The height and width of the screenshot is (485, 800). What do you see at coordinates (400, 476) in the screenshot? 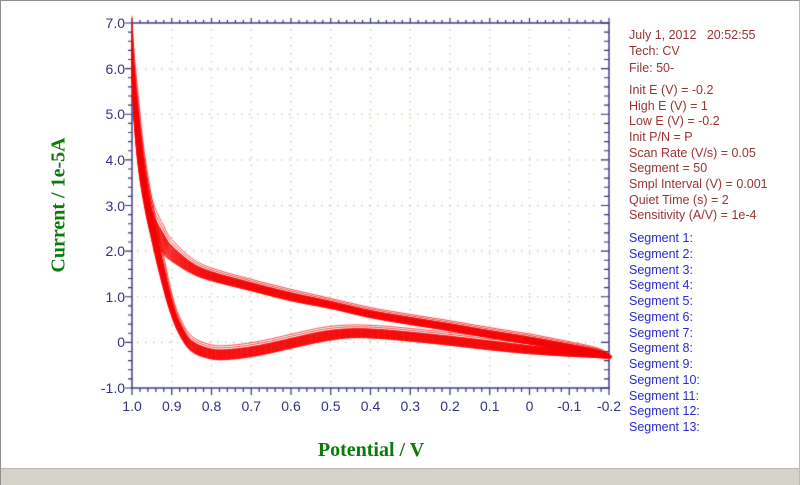
I see `window-bottom-bar` at bounding box center [400, 476].